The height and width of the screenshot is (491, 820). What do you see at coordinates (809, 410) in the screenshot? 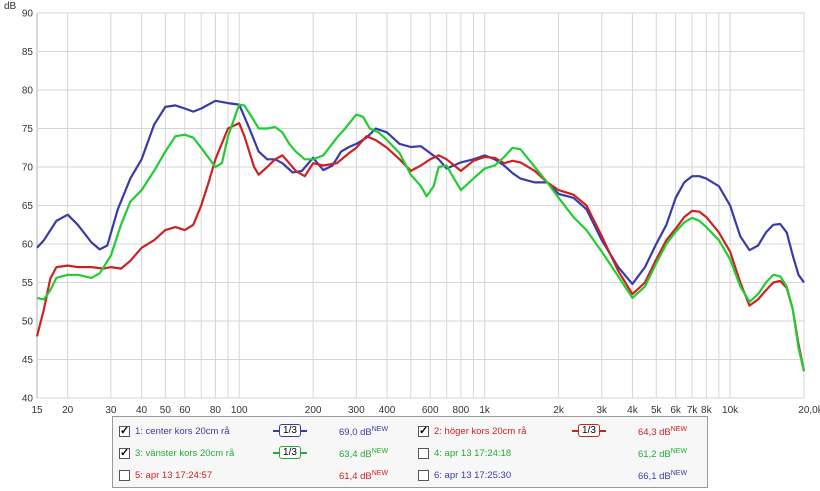
I see `x-tick-label: 20,0k Hz` at bounding box center [809, 410].